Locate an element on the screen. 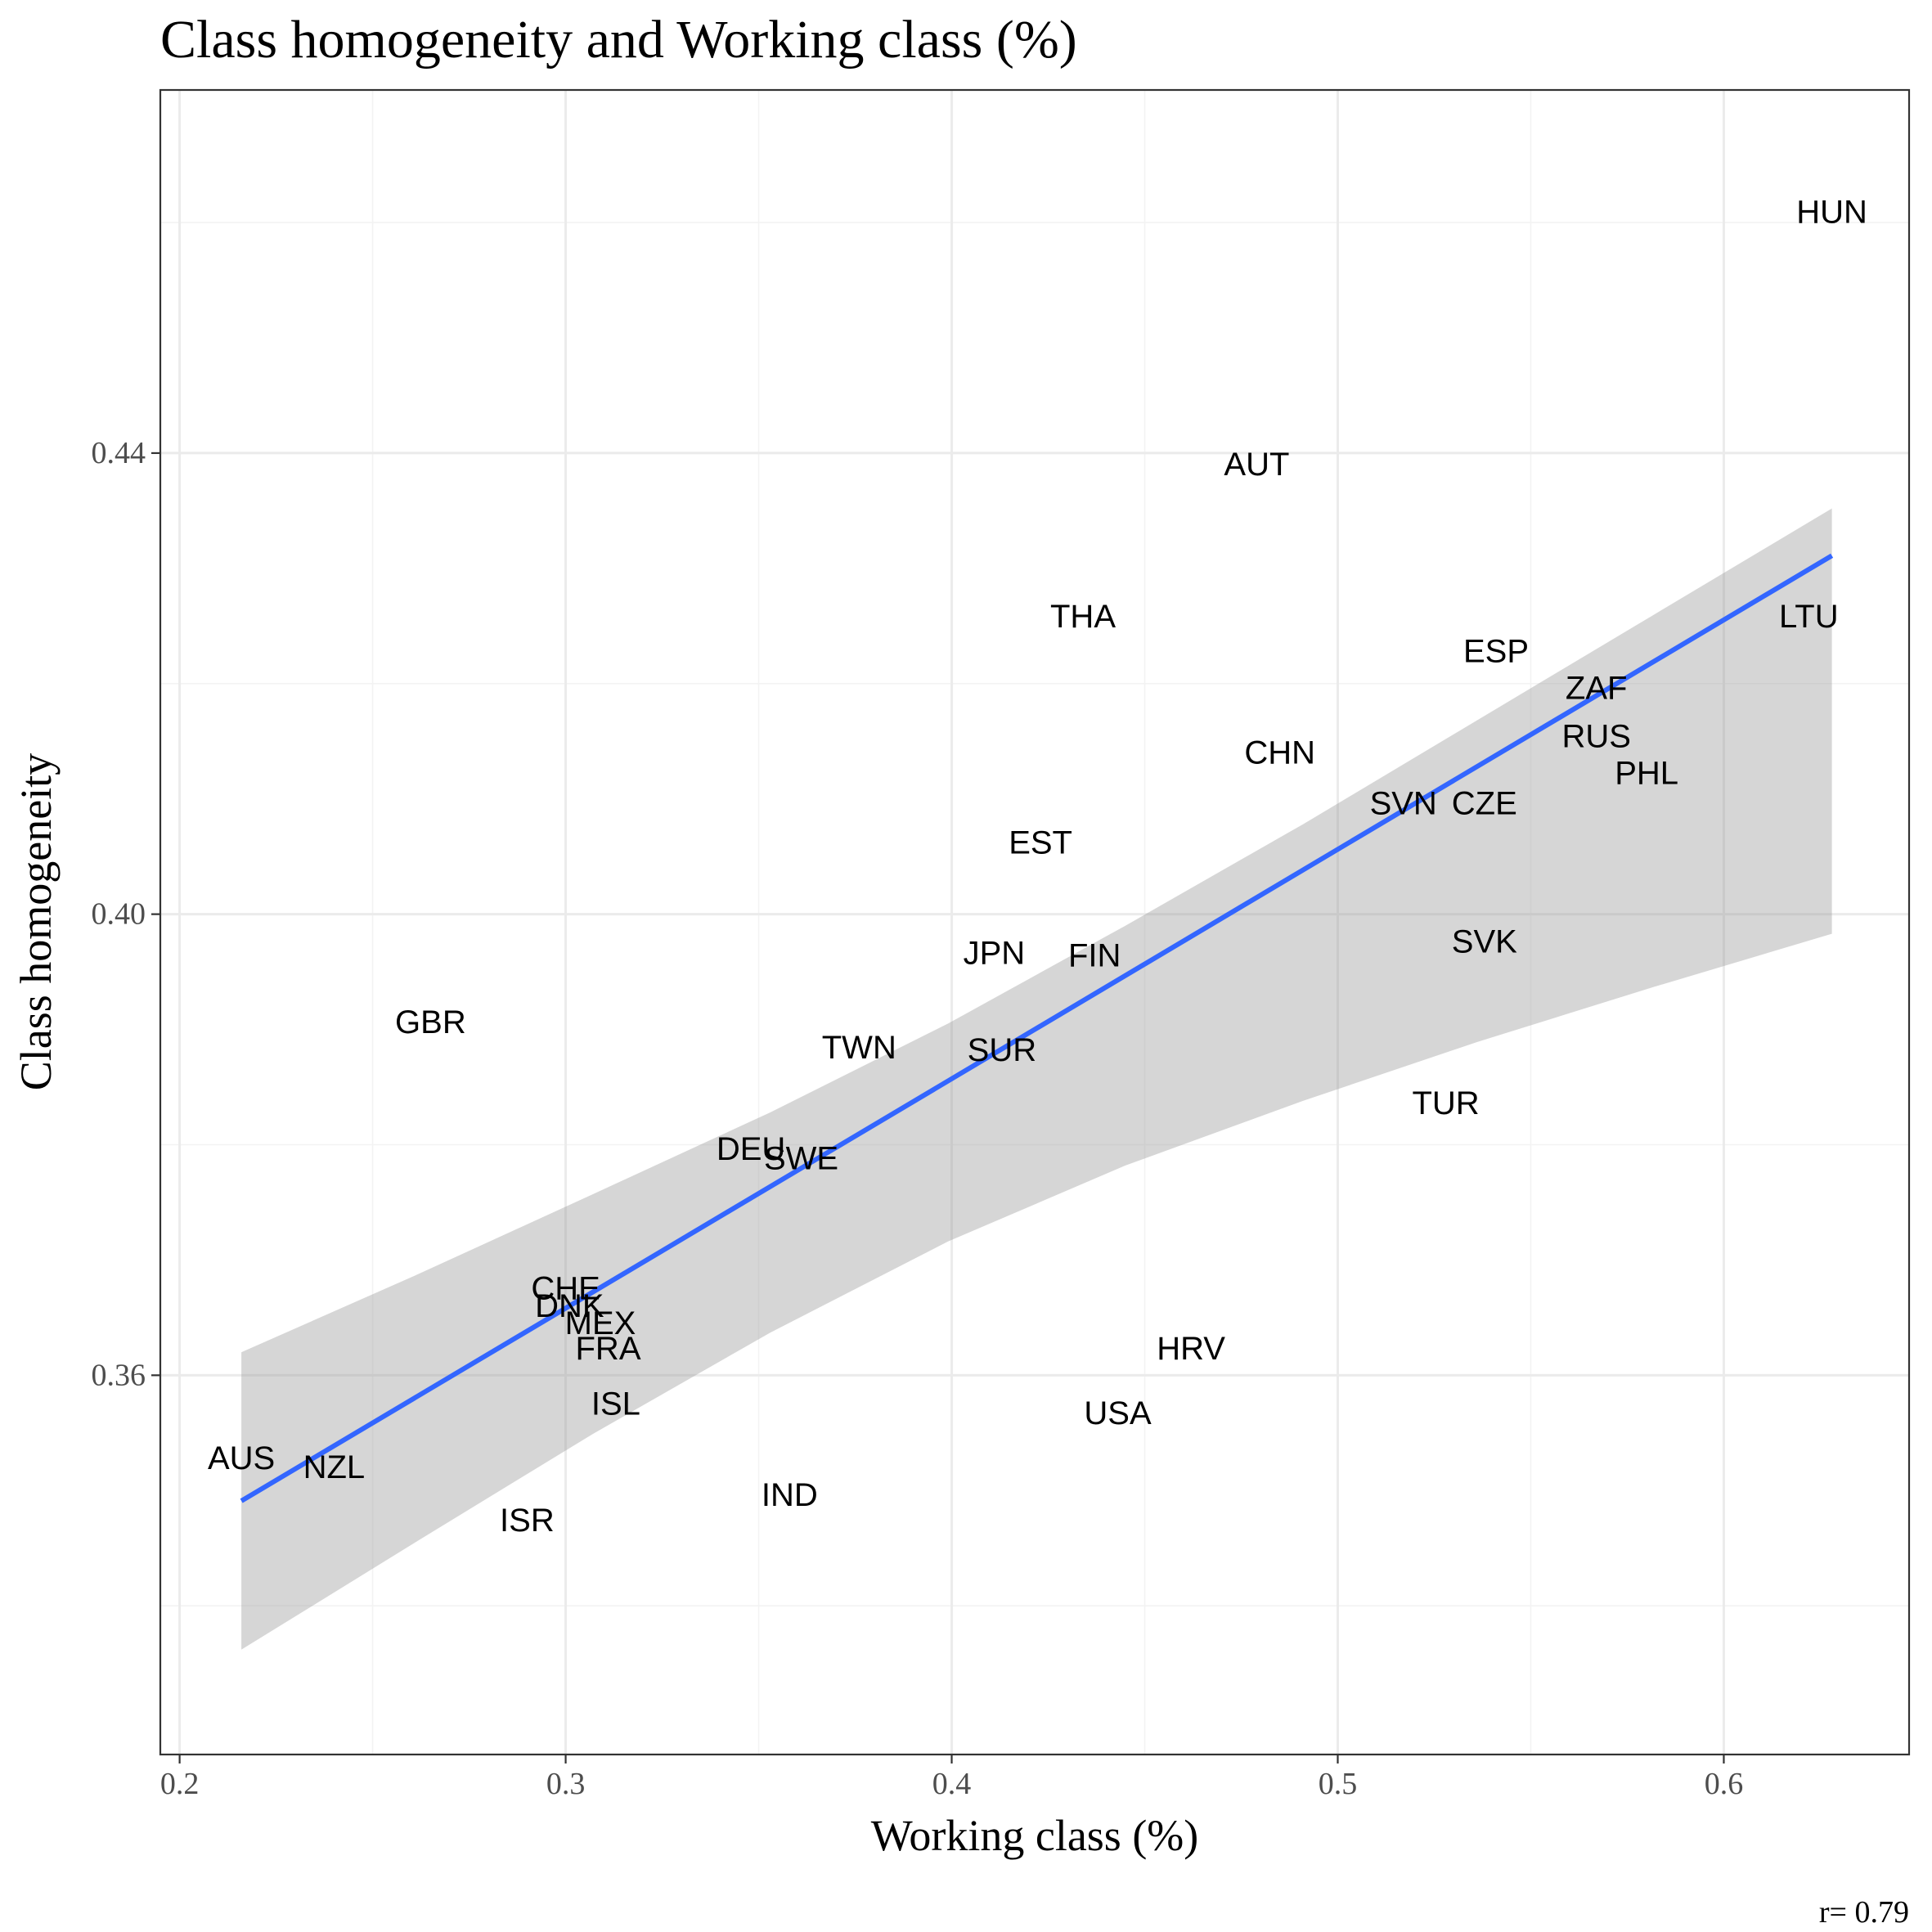 This screenshot has width=1932, height=1932. chart-title: Class homogeneity and Working class (%) is located at coordinates (618, 40).